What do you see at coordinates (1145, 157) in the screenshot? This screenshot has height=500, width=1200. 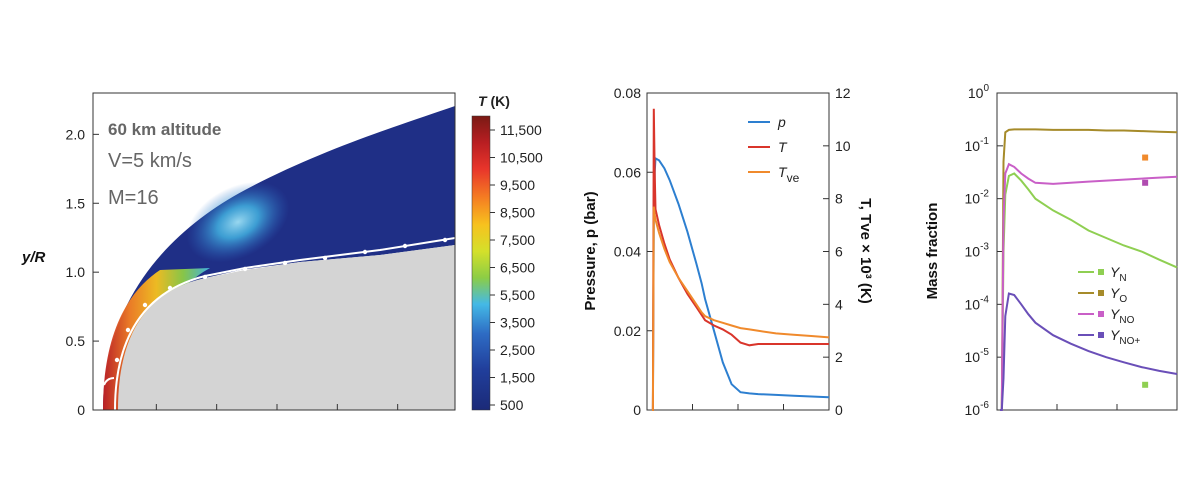 I see `marker-YO` at bounding box center [1145, 157].